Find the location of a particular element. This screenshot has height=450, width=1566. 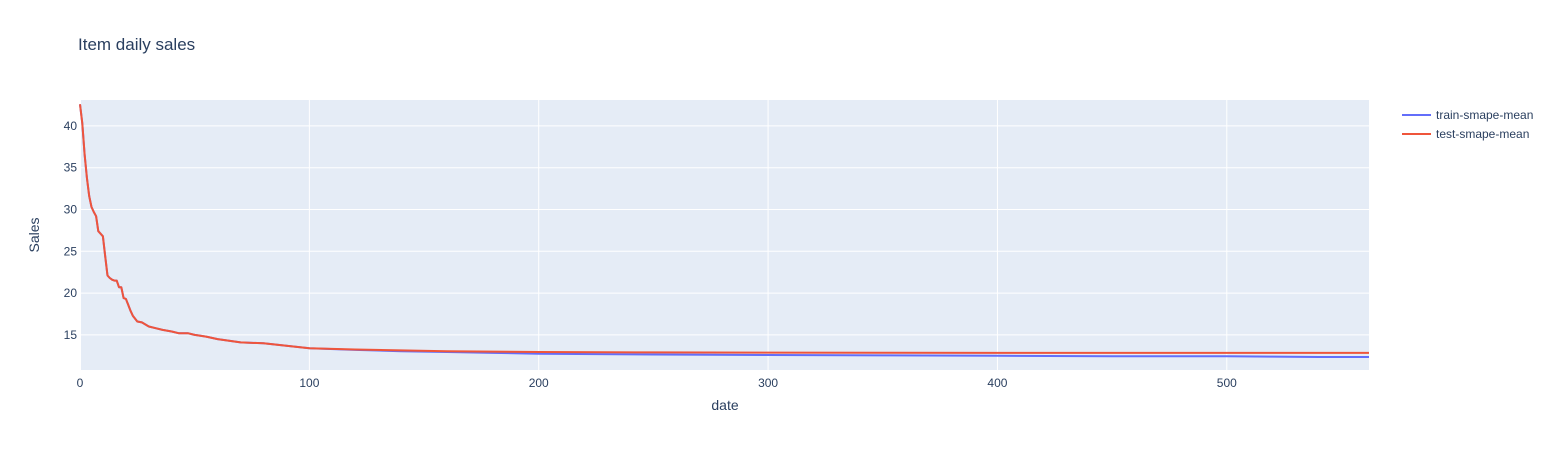

legend-item-train-smape-mean: train-smape-mean is located at coordinates (1467, 115).